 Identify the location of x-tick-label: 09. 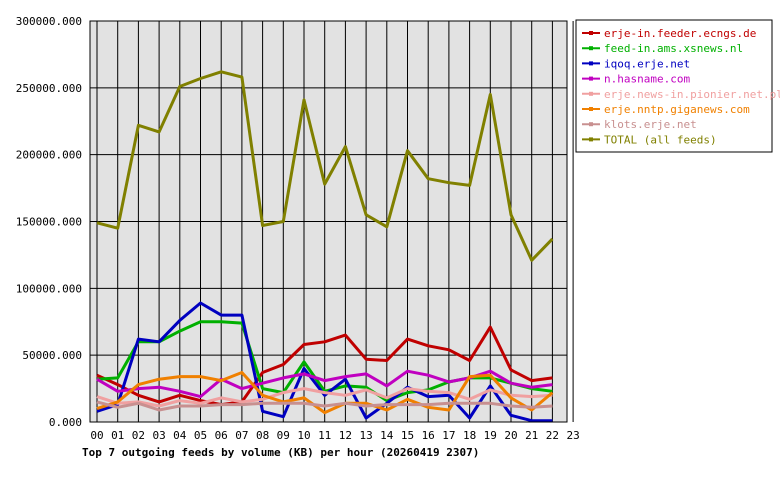
(283, 435).